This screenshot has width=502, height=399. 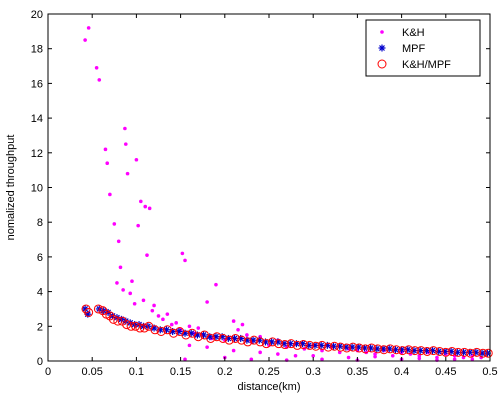 What do you see at coordinates (357, 372) in the screenshot?
I see `x-tick-label: 0.35` at bounding box center [357, 372].